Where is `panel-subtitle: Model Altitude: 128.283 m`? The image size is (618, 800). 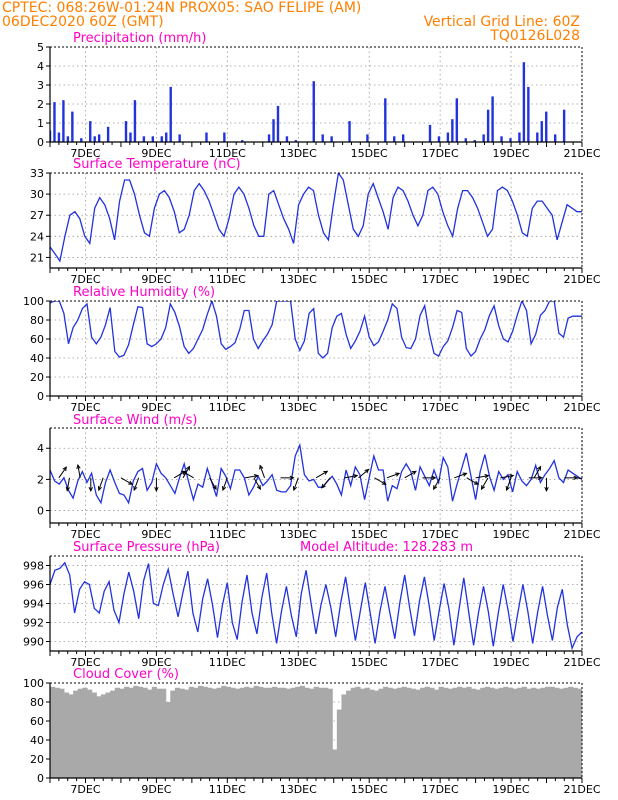 panel-subtitle: Model Altitude: 128.283 m is located at coordinates (386, 547).